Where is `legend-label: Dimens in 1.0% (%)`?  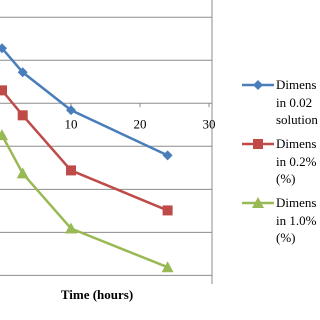
legend-label: Dimens in 1.0% (%) is located at coordinates (296, 220).